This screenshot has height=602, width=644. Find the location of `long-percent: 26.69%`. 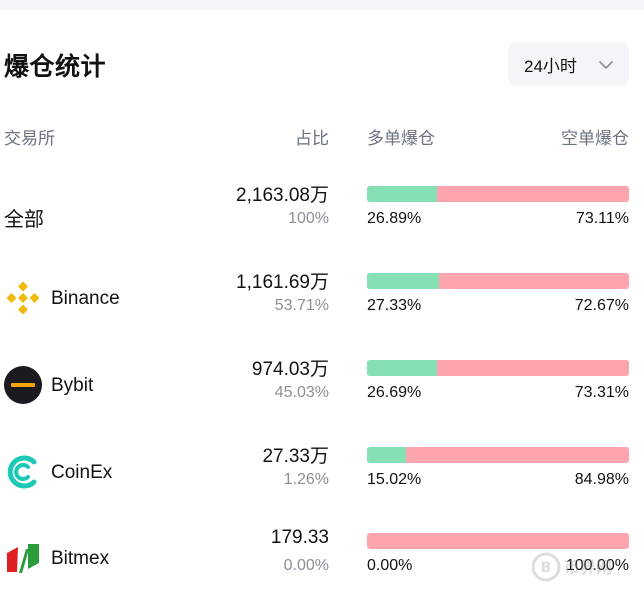

long-percent: 26.69% is located at coordinates (394, 392).